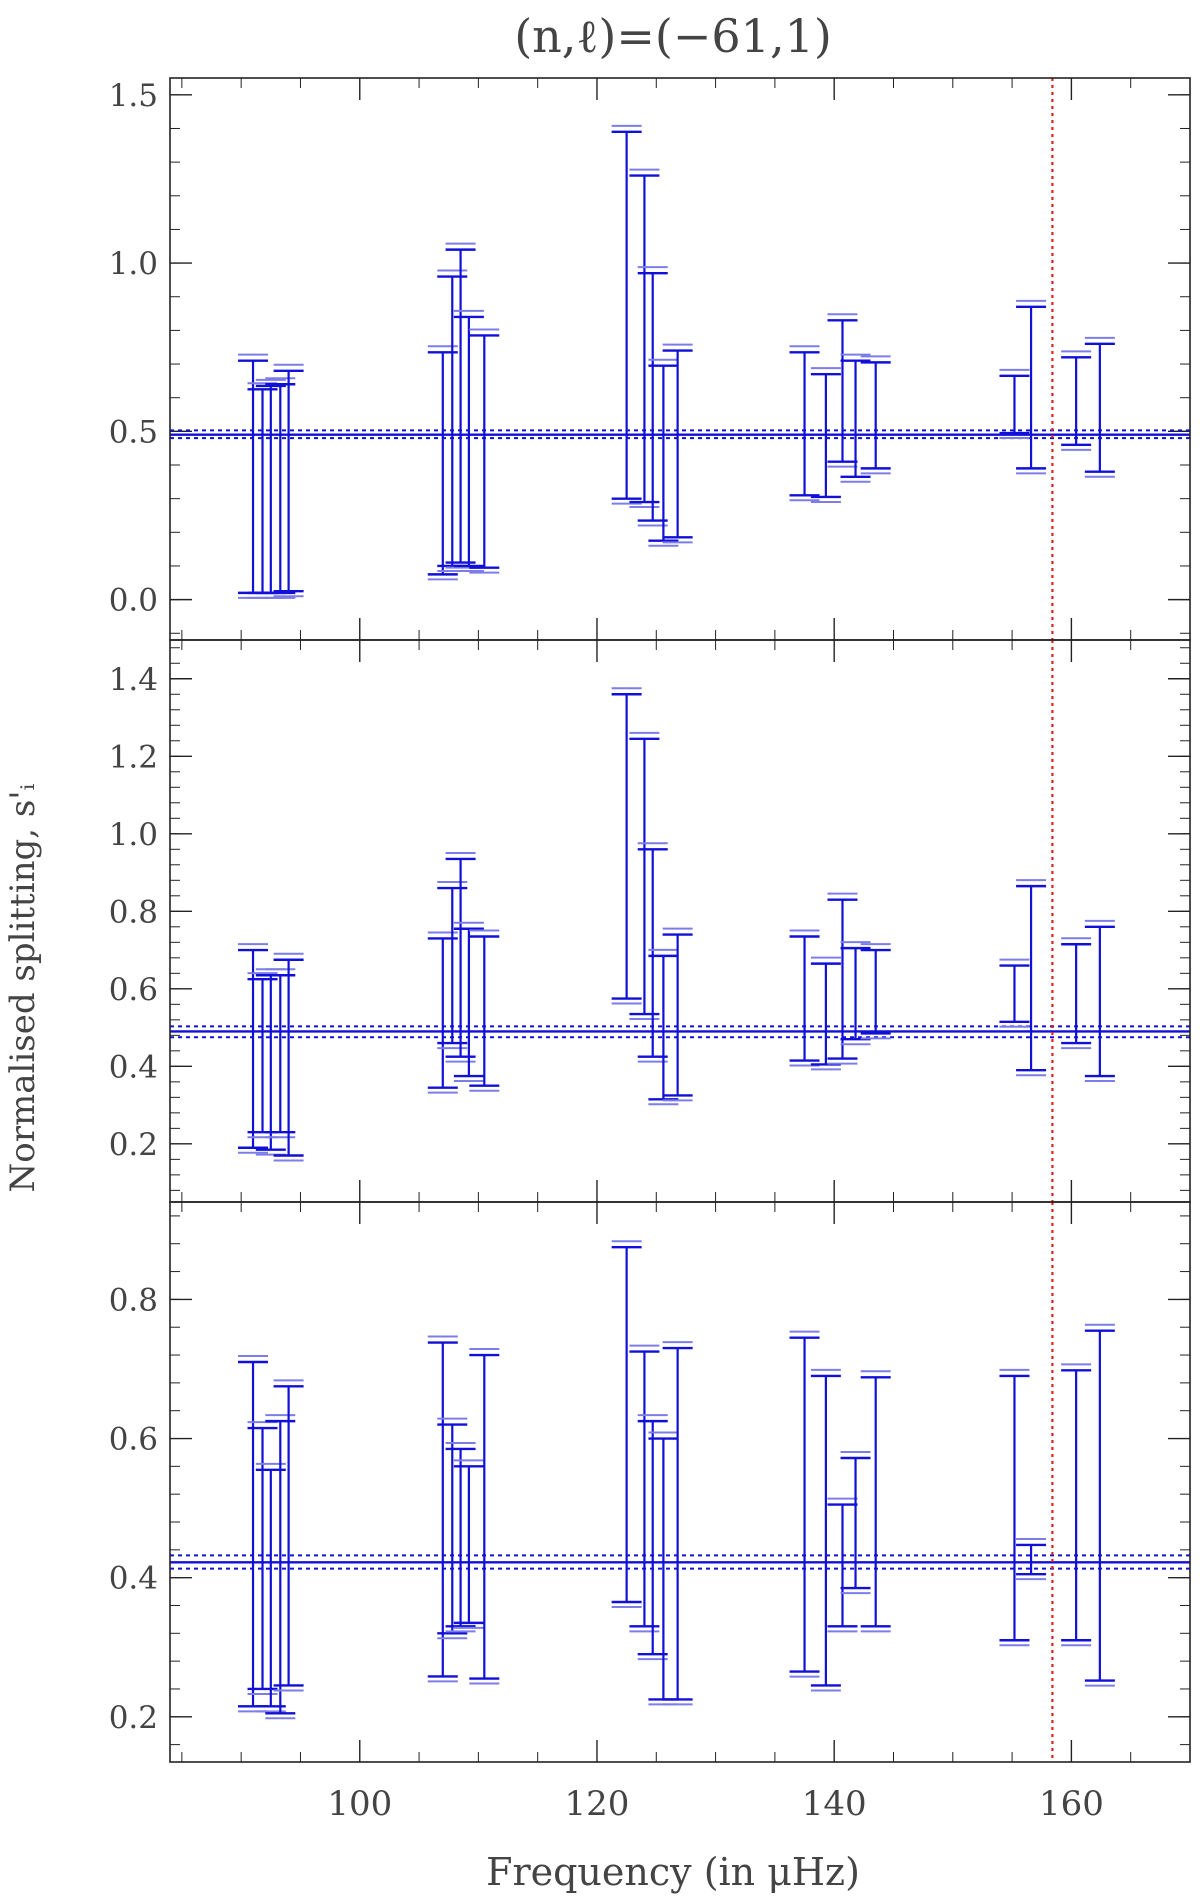  I want to click on x-tick-label: 100, so click(359, 1804).